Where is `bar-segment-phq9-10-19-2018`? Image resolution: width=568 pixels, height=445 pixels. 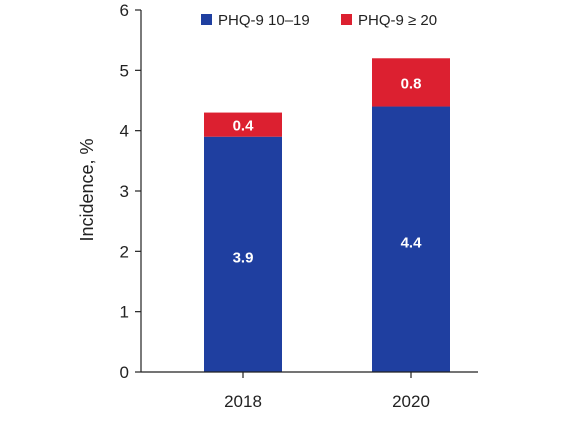
bar-segment-phq9-10-19-2018 is located at coordinates (243, 254).